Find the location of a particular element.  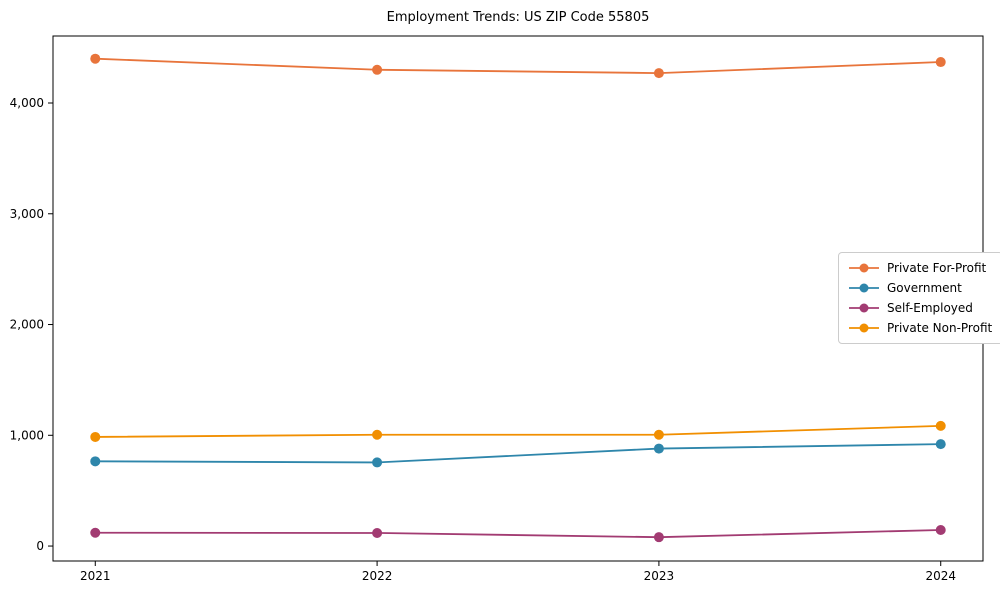

legend-label: Private For-Profit is located at coordinates (937, 268).